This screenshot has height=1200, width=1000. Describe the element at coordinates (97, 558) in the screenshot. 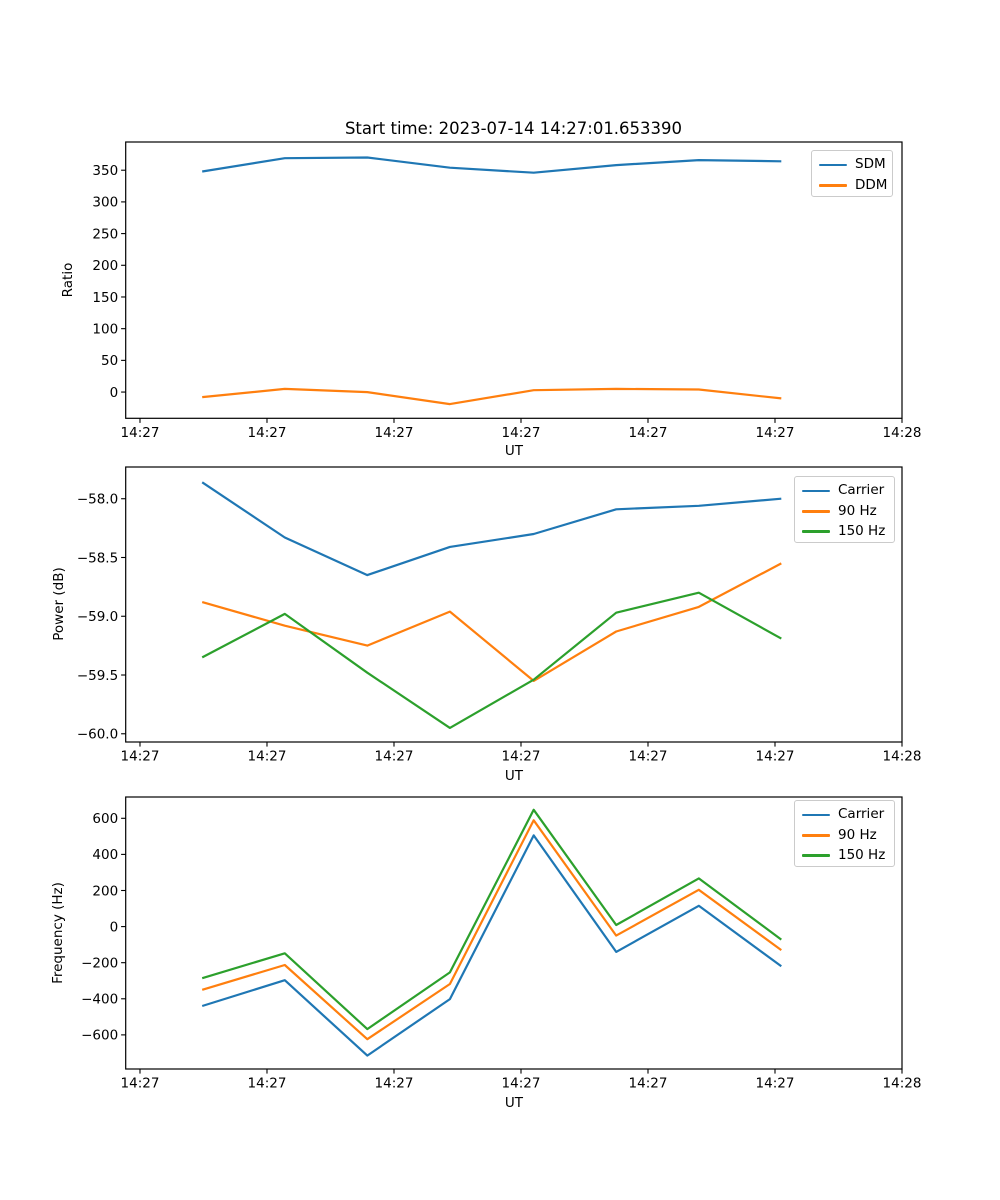

I see `y-tick-label: −58.5` at that location.